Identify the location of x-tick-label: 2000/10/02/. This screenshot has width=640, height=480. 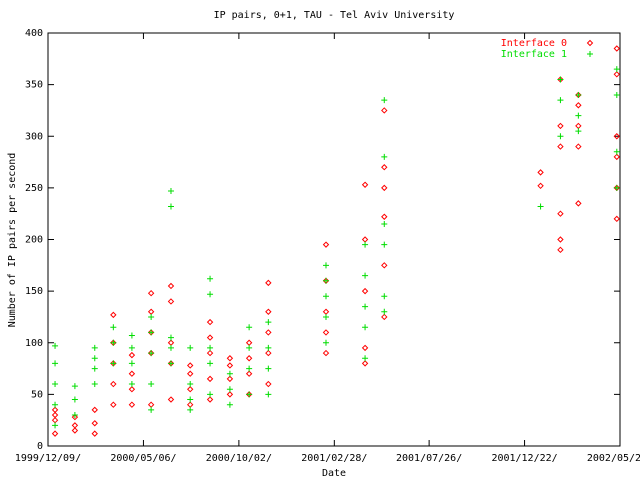
(239, 458).